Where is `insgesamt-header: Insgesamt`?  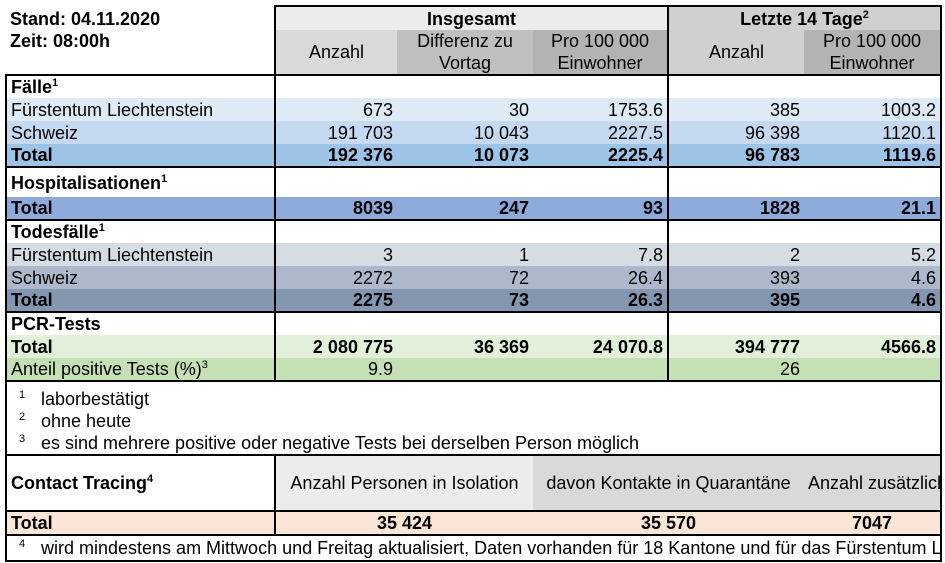 insgesamt-header: Insgesamt is located at coordinates (471, 17).